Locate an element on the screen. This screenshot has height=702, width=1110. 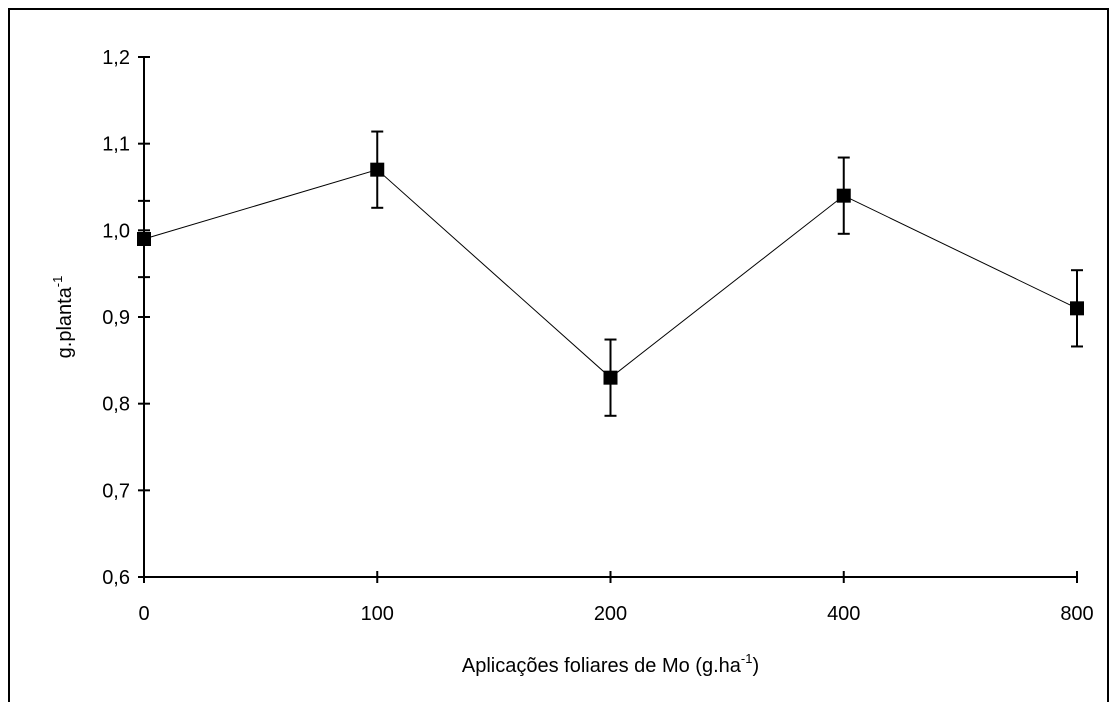
x-tick-label: 800 is located at coordinates (1076, 614).